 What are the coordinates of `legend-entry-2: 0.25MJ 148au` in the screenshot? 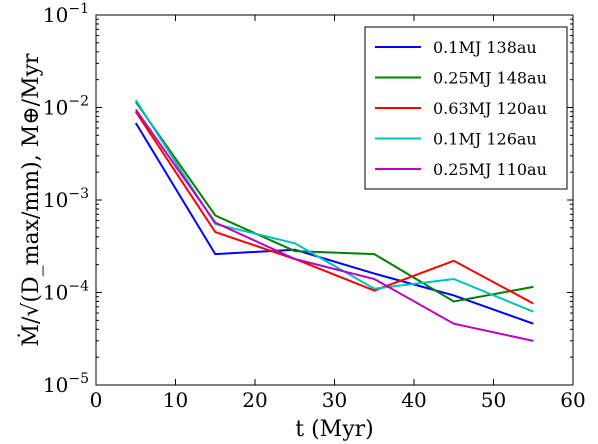 It's located at (490, 78).